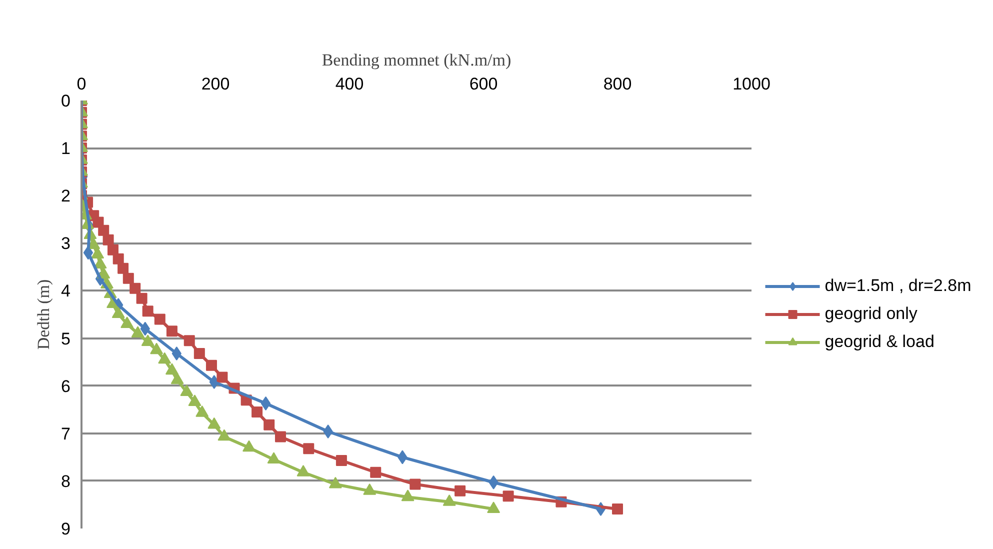 Image resolution: width=993 pixels, height=549 pixels. What do you see at coordinates (871, 314) in the screenshot?
I see `legend-label: geogrid only` at bounding box center [871, 314].